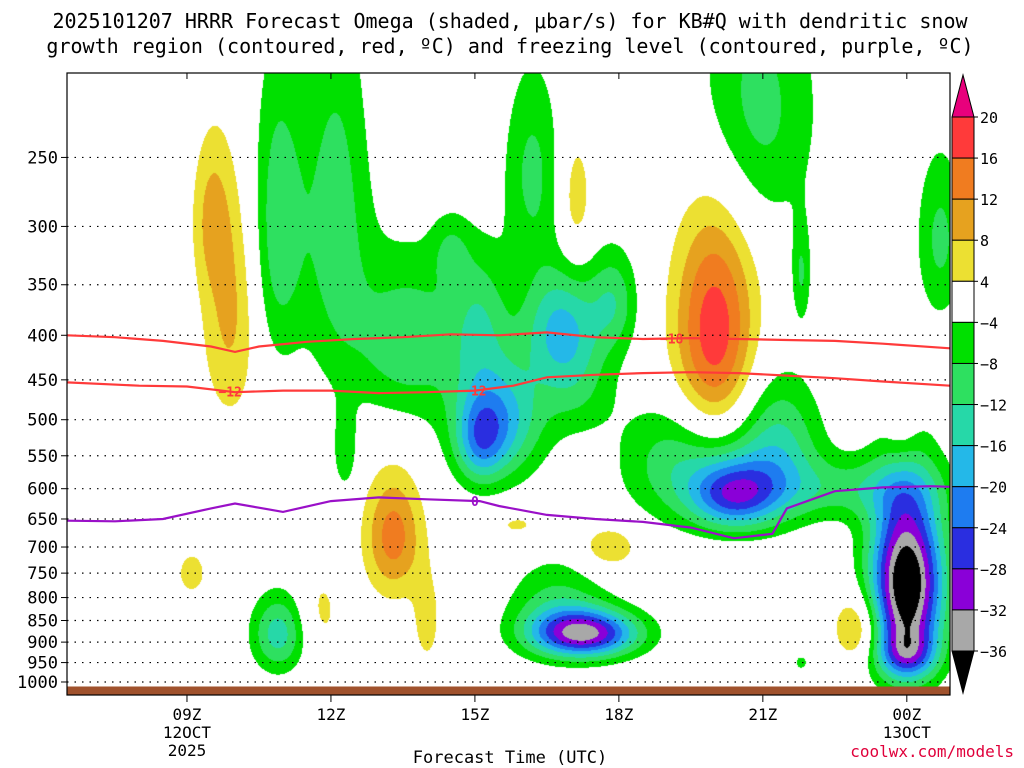  What do you see at coordinates (989, 323) in the screenshot?
I see `colorbar-label: −4` at bounding box center [989, 323].